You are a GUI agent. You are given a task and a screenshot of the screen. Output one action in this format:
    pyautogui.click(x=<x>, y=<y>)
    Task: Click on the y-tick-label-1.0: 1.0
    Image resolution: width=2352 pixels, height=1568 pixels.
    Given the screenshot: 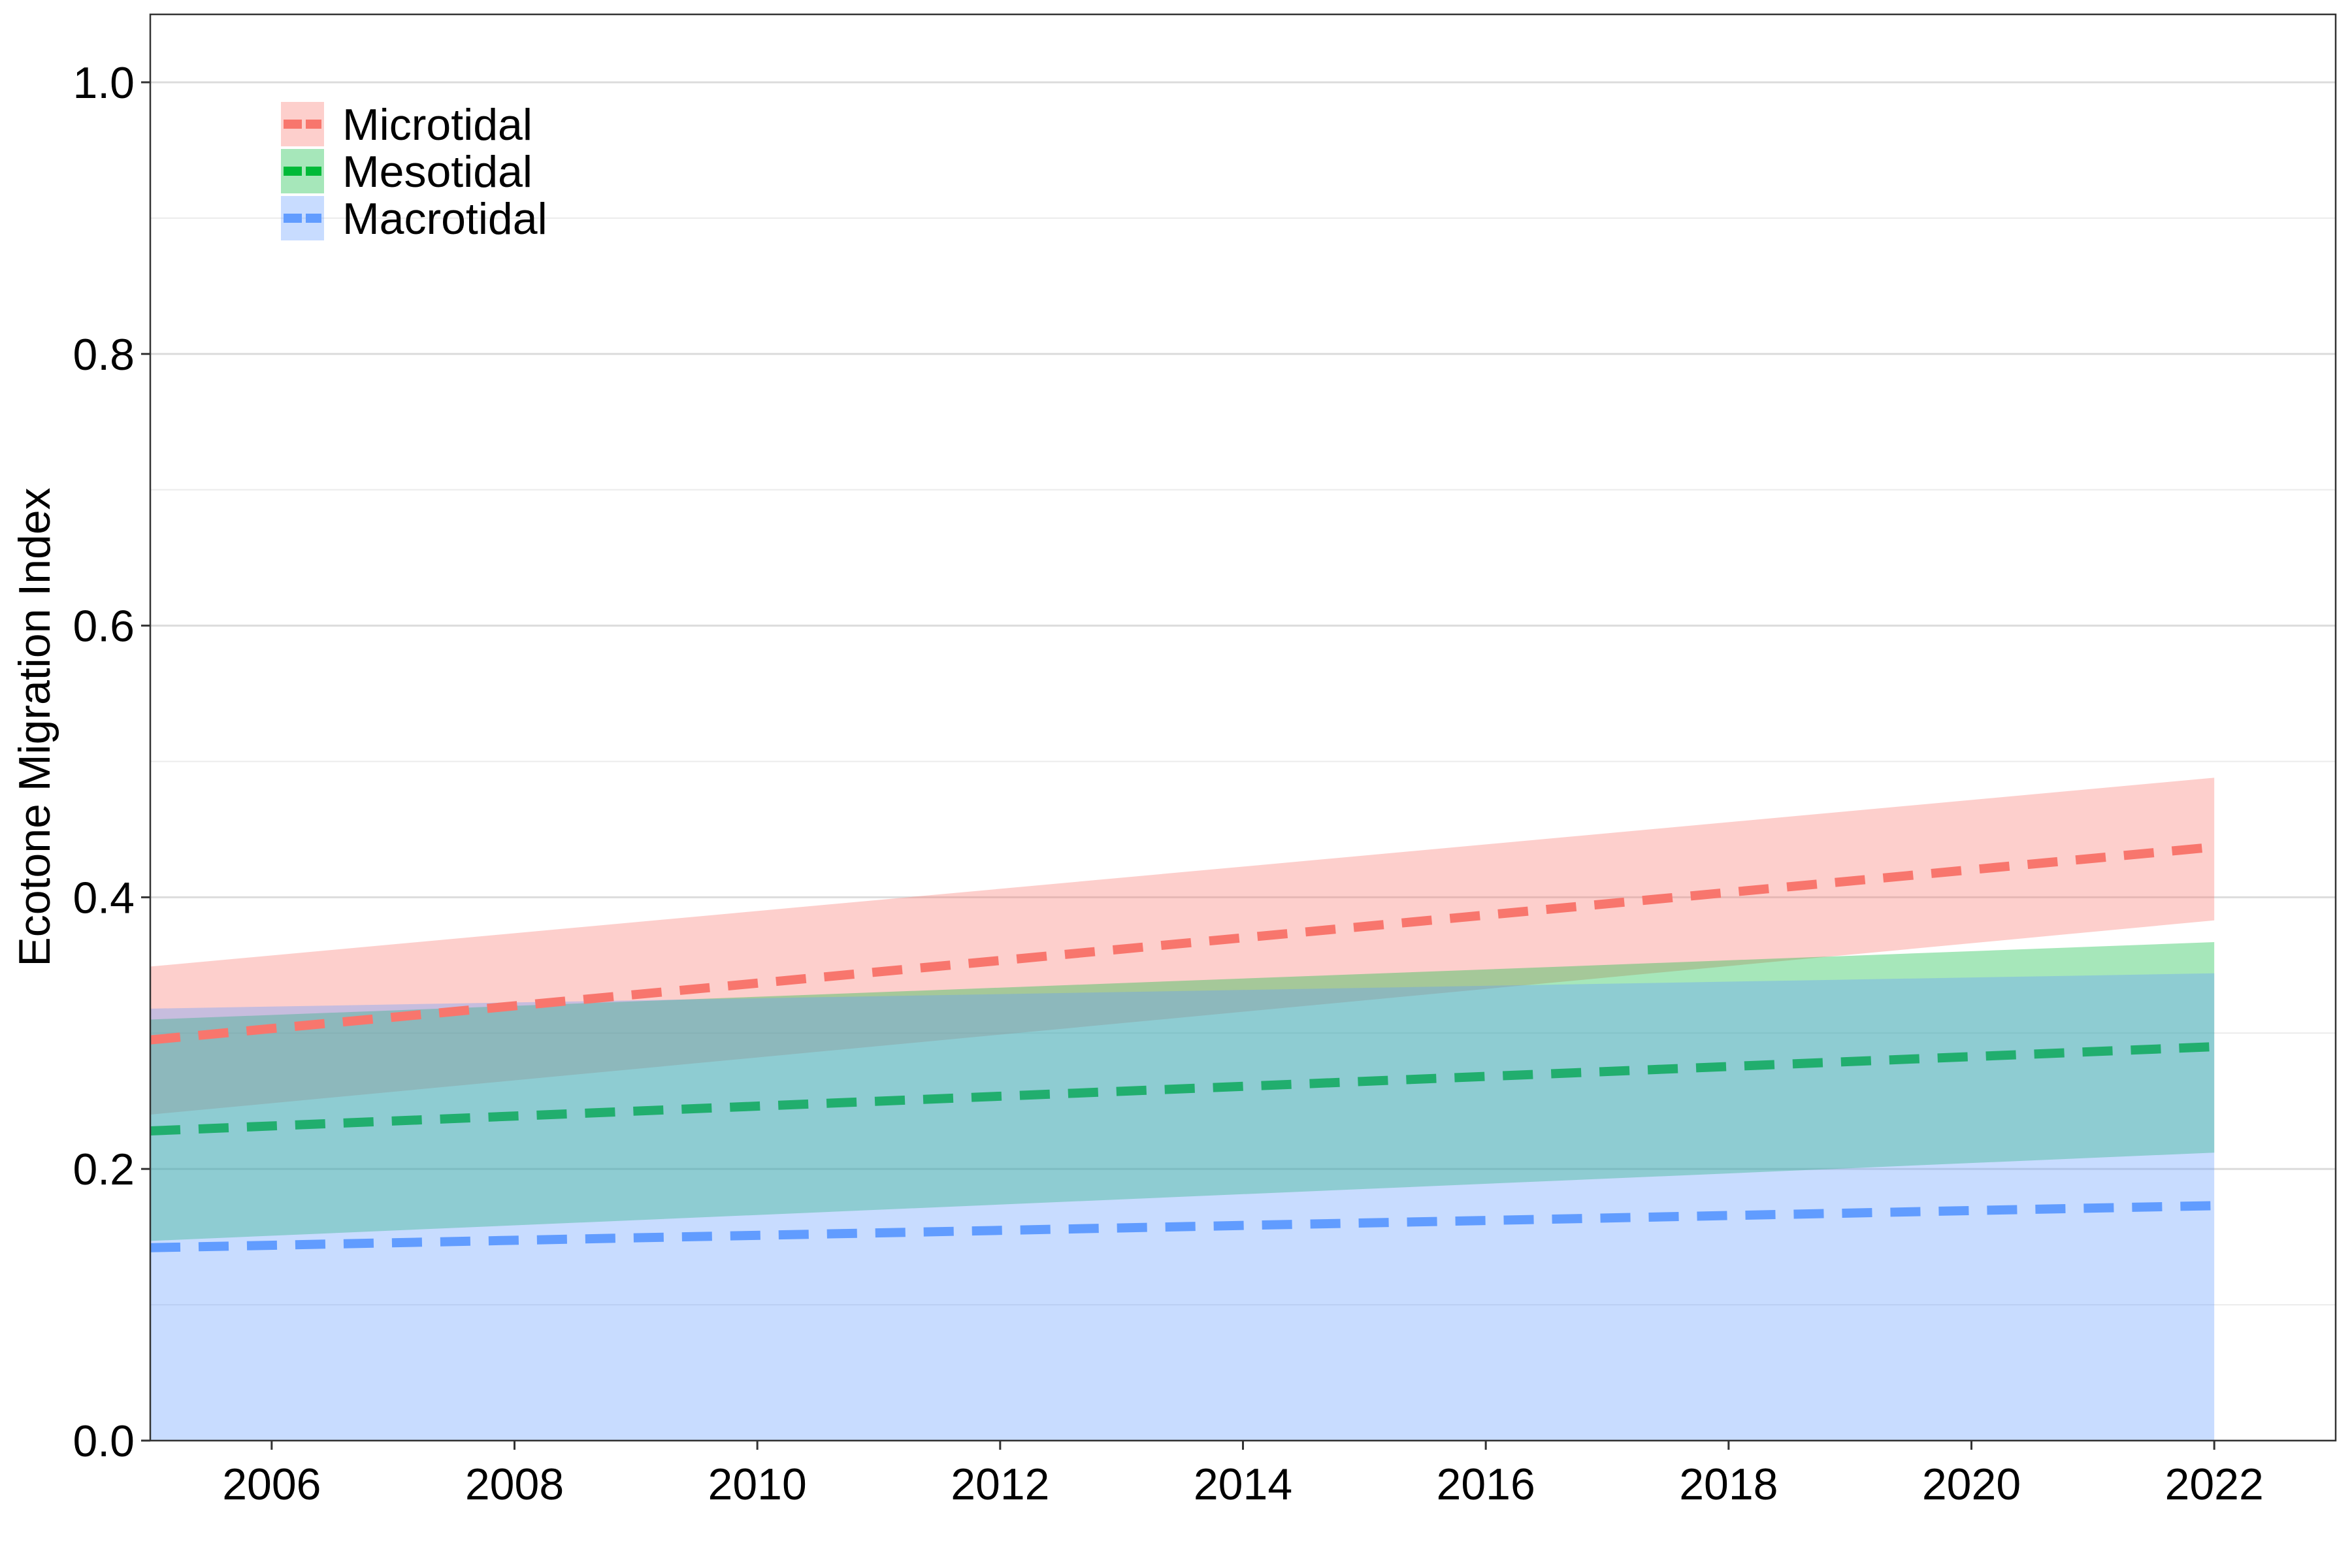 What is the action you would take?
    pyautogui.click(x=104, y=83)
    